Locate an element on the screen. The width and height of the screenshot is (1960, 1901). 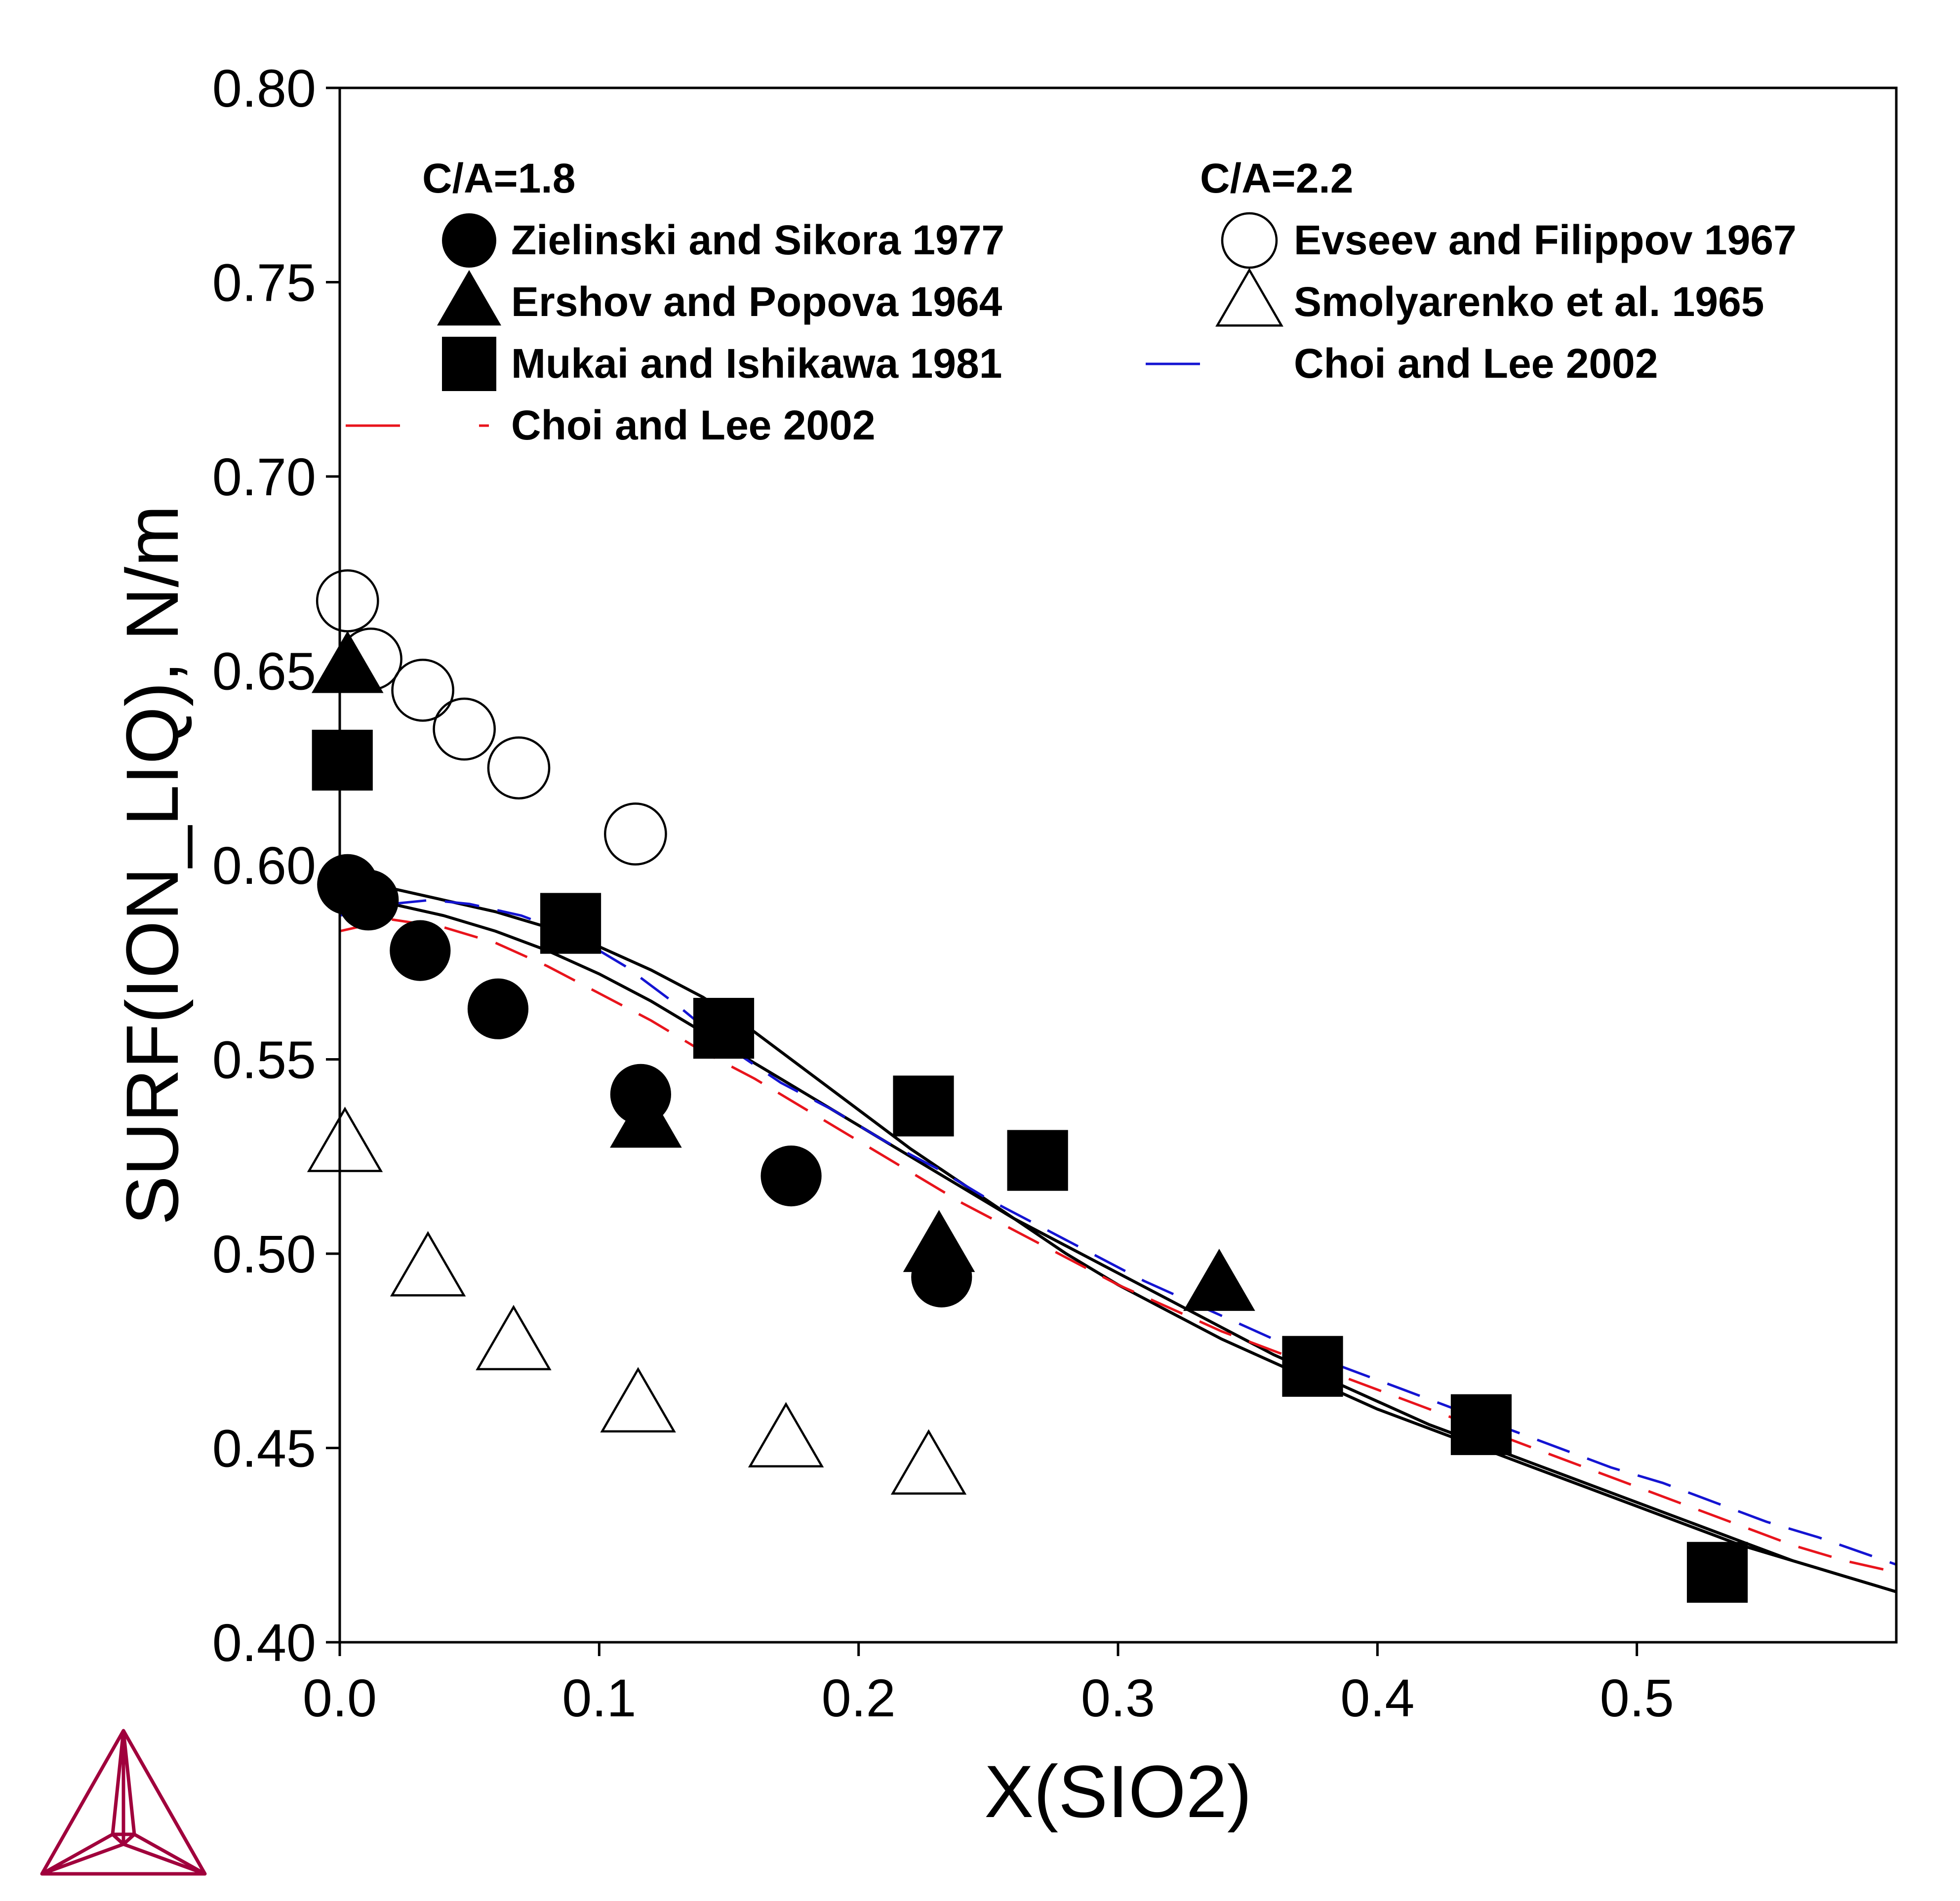
x-tick-label: 0.3 is located at coordinates (1118, 1698).